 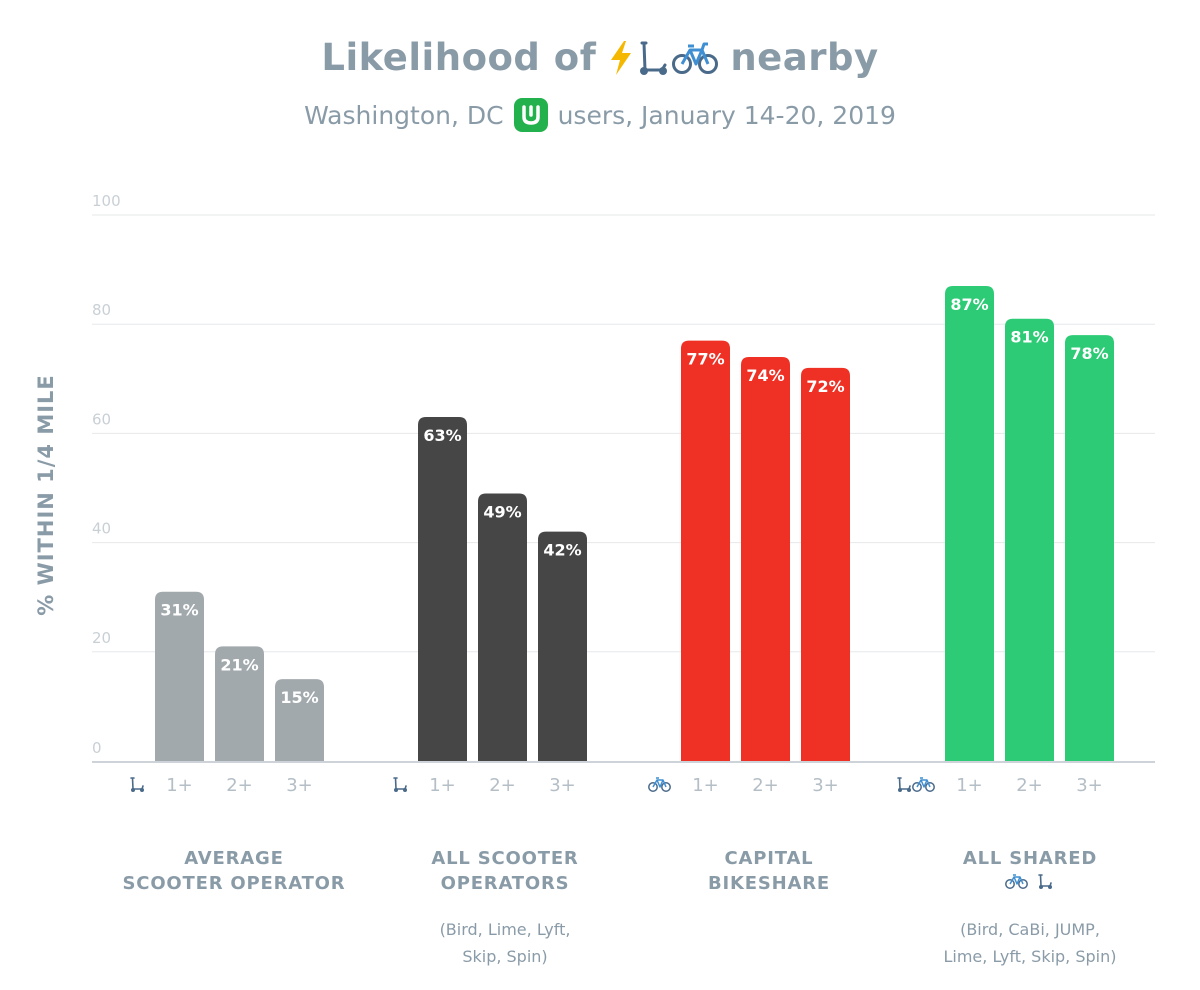 I want to click on subtitle-text-after: users, January 14-20, 2019, so click(x=726, y=115).